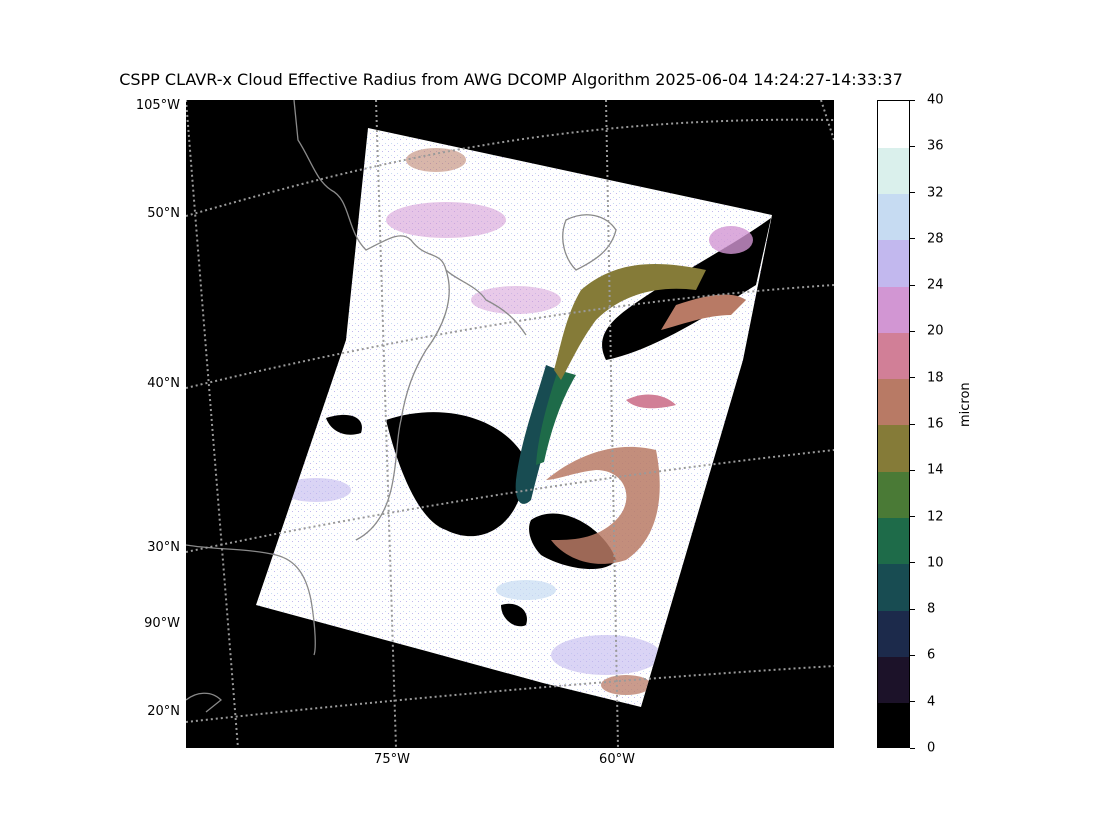  What do you see at coordinates (931, 748) in the screenshot?
I see `colorbar-tick-label: 0` at bounding box center [931, 748].